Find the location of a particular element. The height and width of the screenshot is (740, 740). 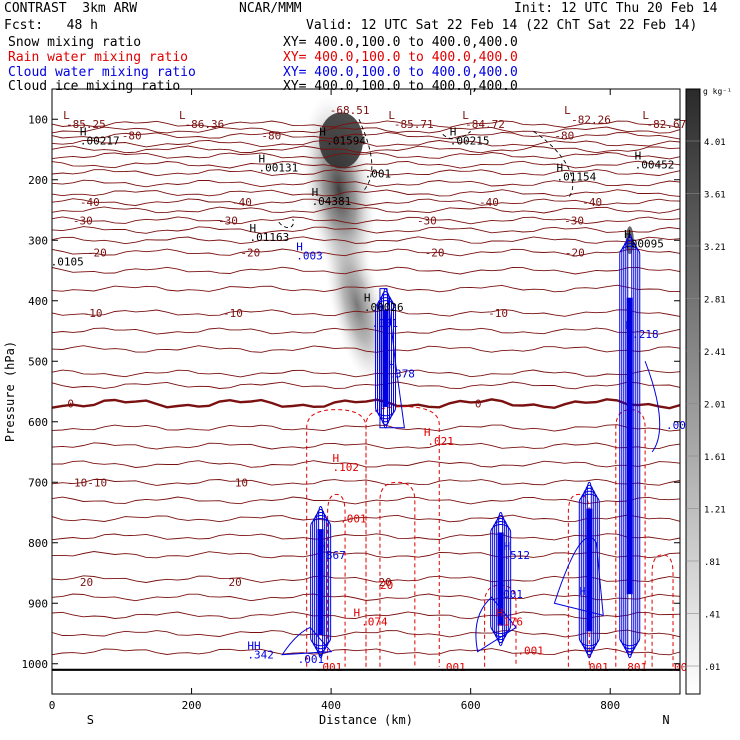

colorbar-tick-label: 2.41 is located at coordinates (715, 353).